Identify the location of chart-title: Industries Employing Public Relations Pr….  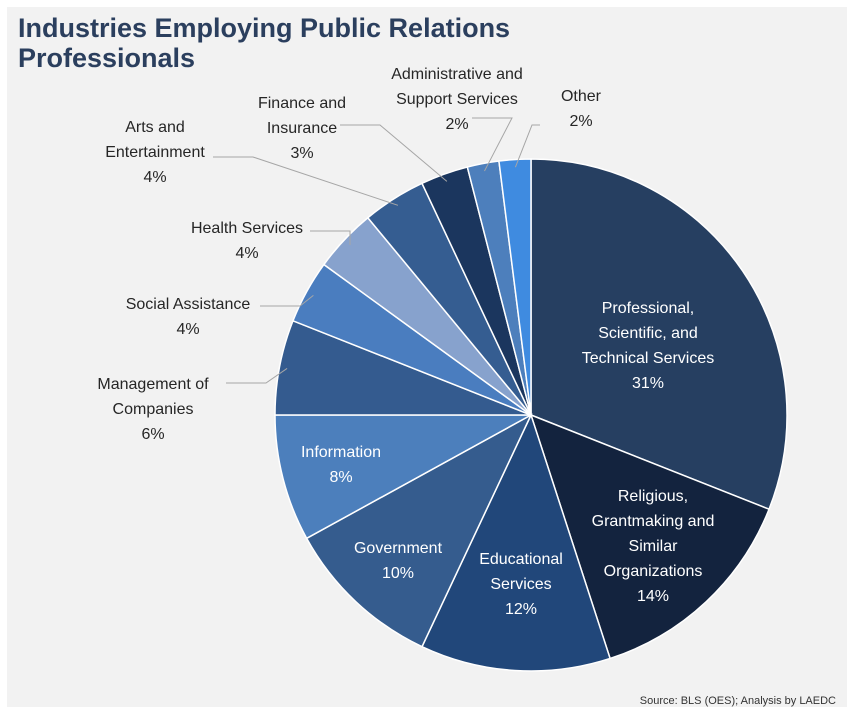
(264, 43).